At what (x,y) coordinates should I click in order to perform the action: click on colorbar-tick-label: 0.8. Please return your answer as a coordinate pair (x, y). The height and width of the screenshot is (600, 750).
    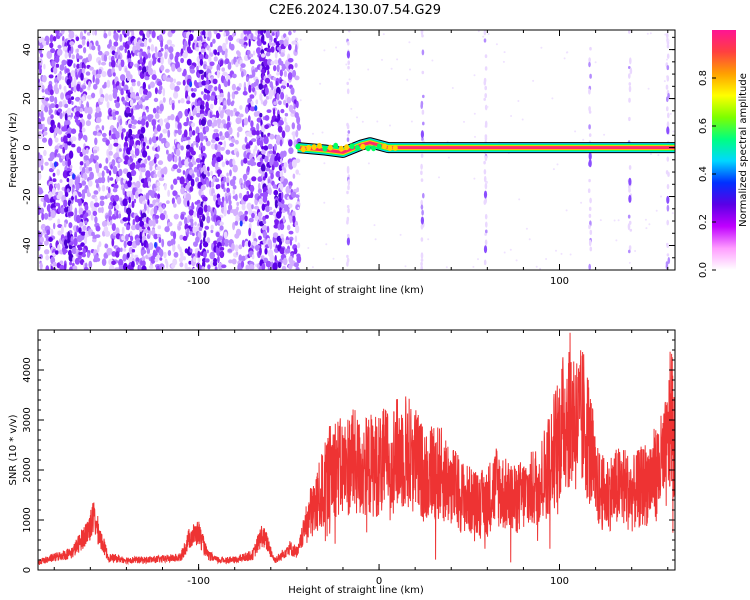
    Looking at the image, I should click on (703, 78).